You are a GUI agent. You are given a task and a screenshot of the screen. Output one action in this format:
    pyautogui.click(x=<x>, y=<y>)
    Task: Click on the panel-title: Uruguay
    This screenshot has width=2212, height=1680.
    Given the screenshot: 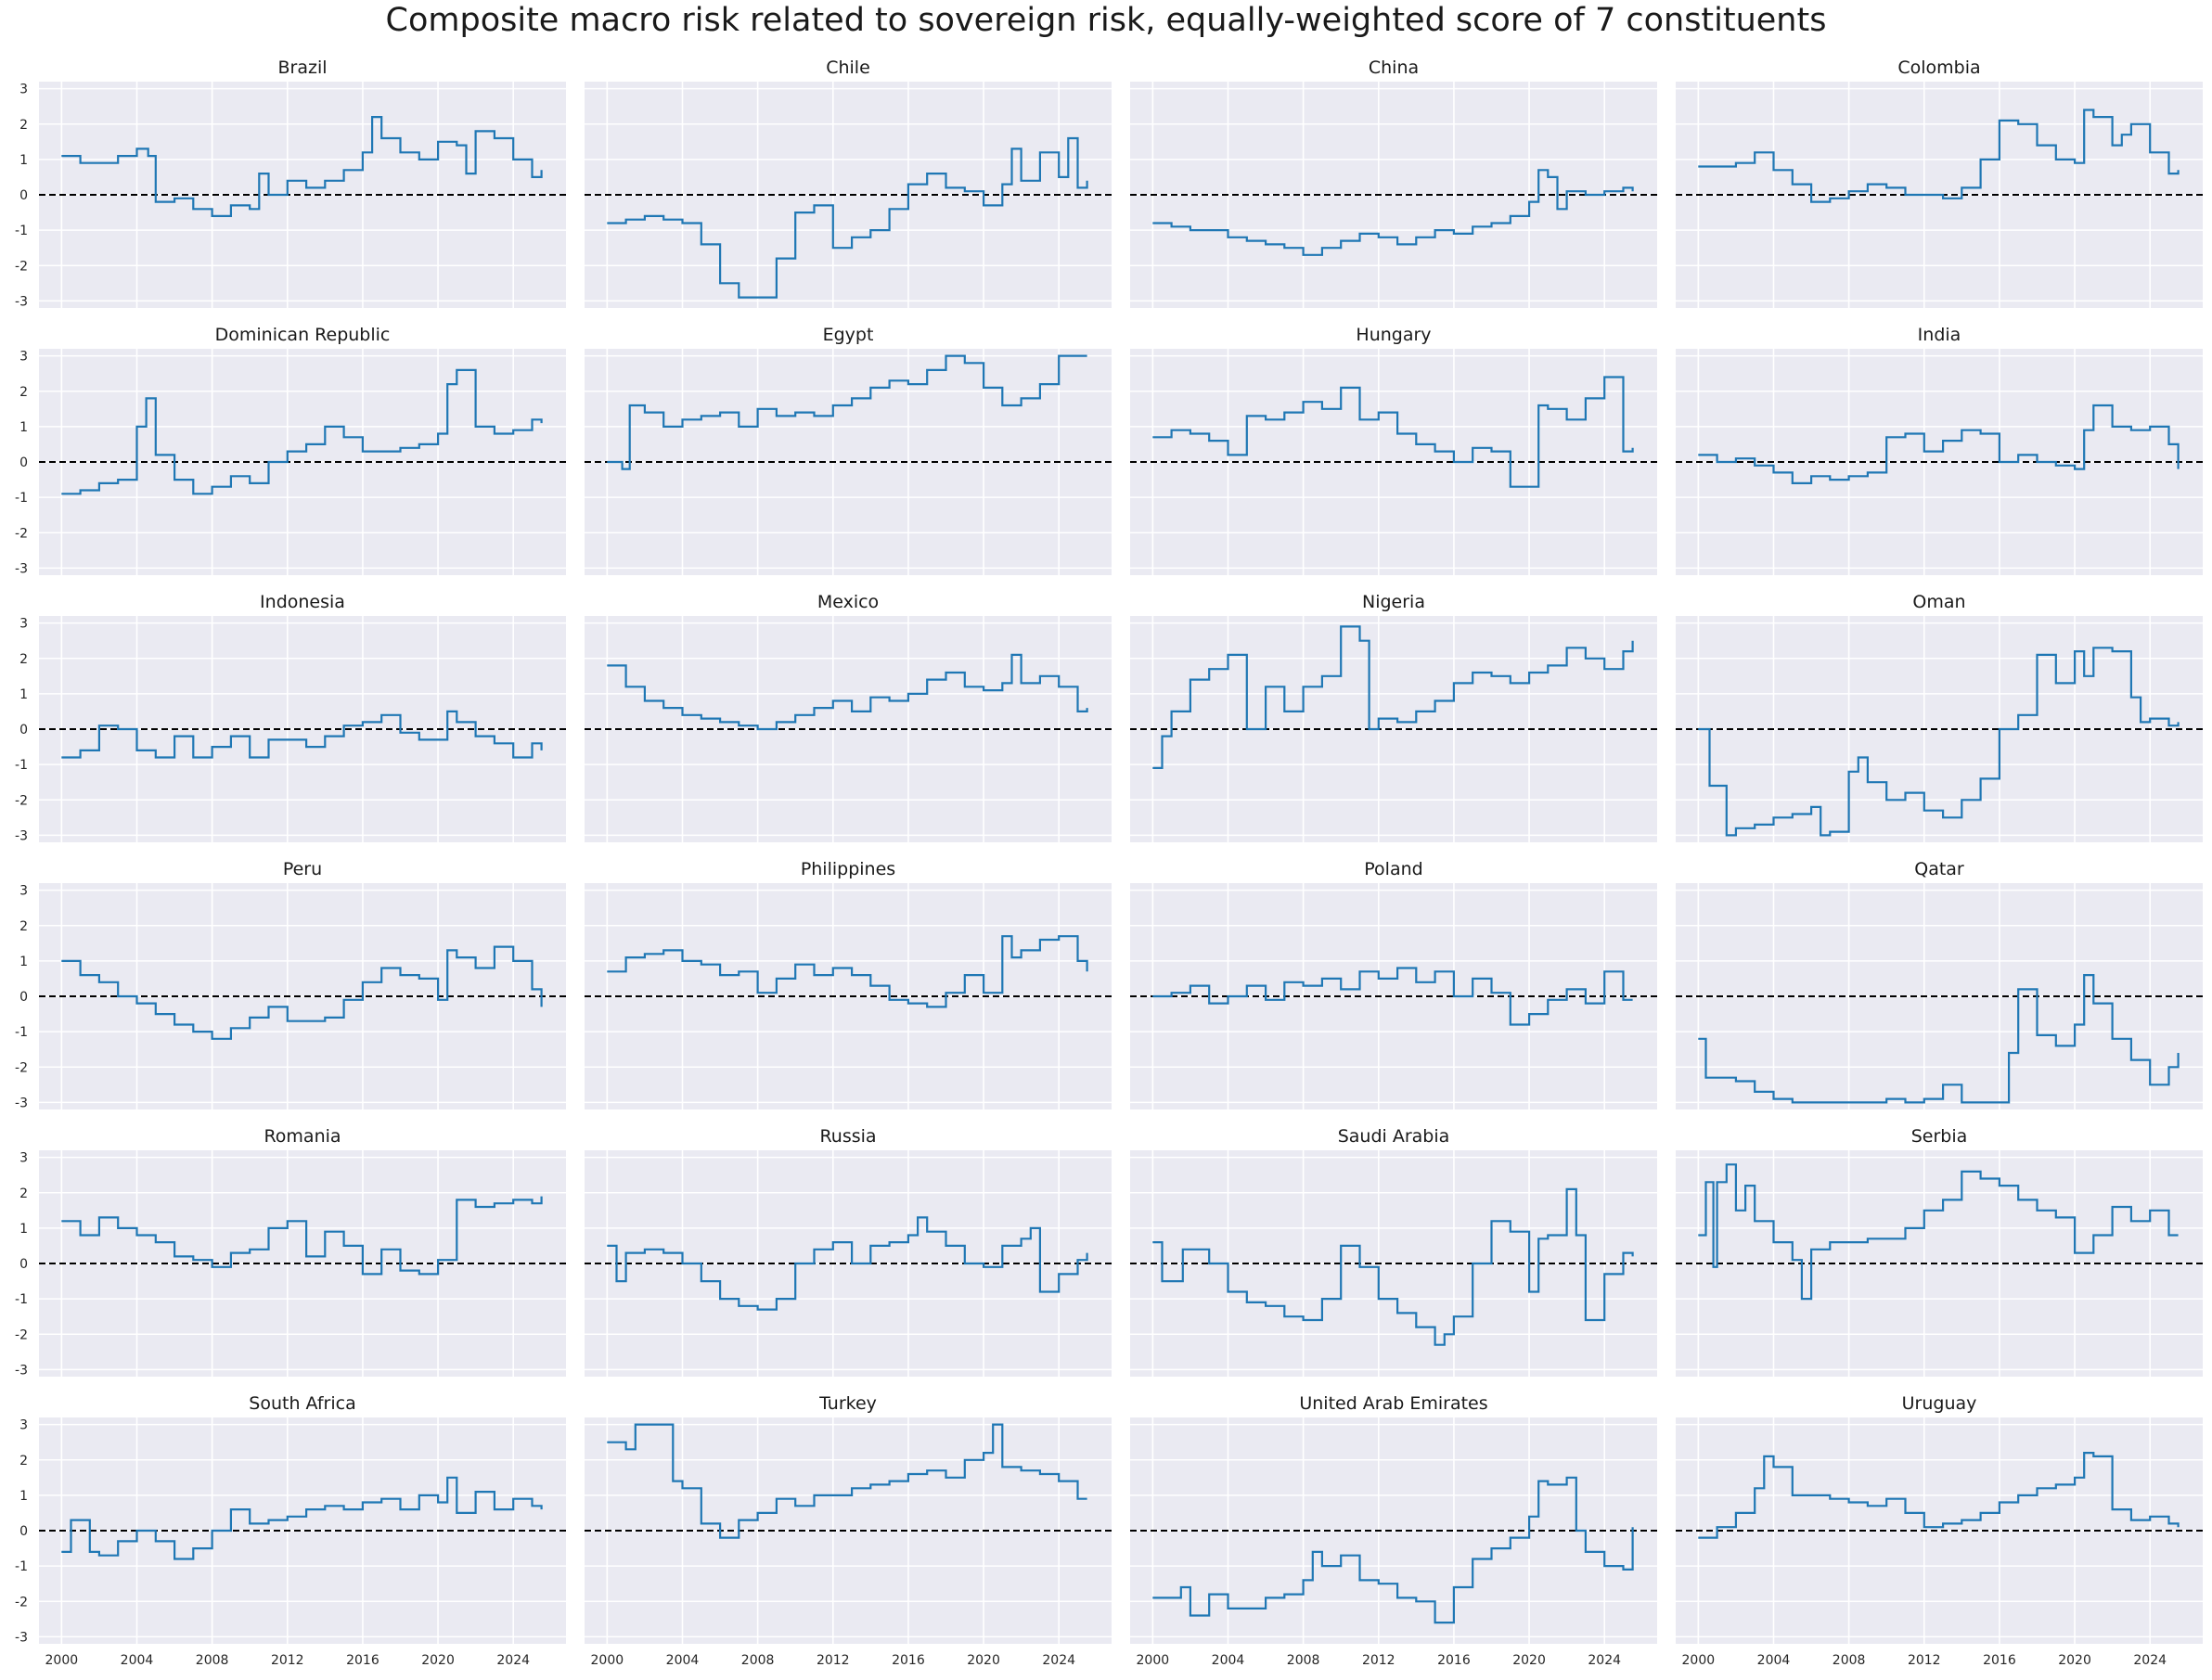 What is the action you would take?
    pyautogui.click(x=1939, y=1403)
    